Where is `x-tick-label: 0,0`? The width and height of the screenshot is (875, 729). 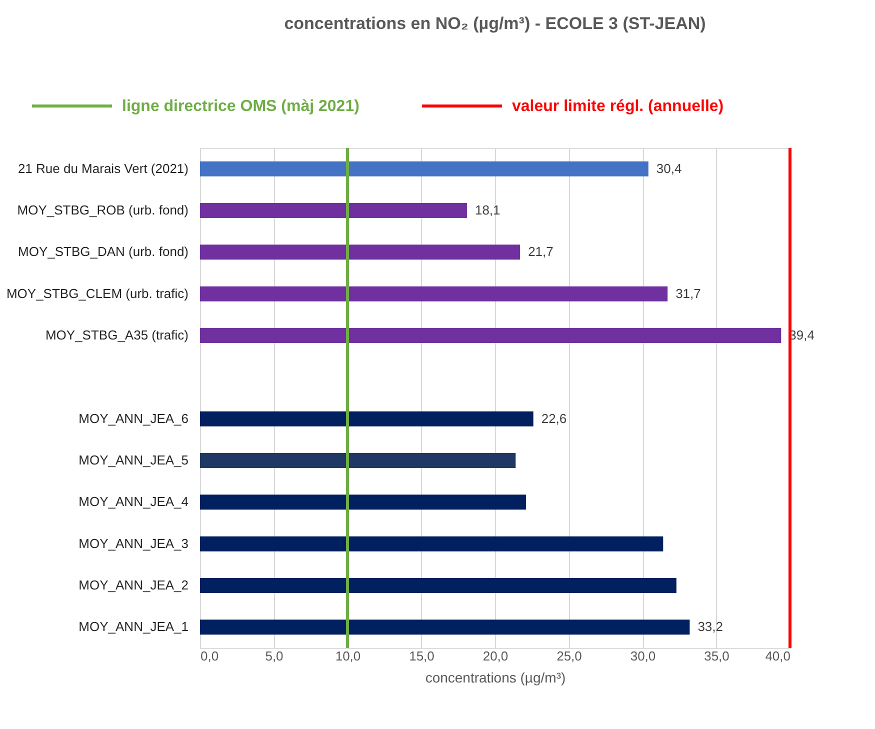 x-tick-label: 0,0 is located at coordinates (209, 656).